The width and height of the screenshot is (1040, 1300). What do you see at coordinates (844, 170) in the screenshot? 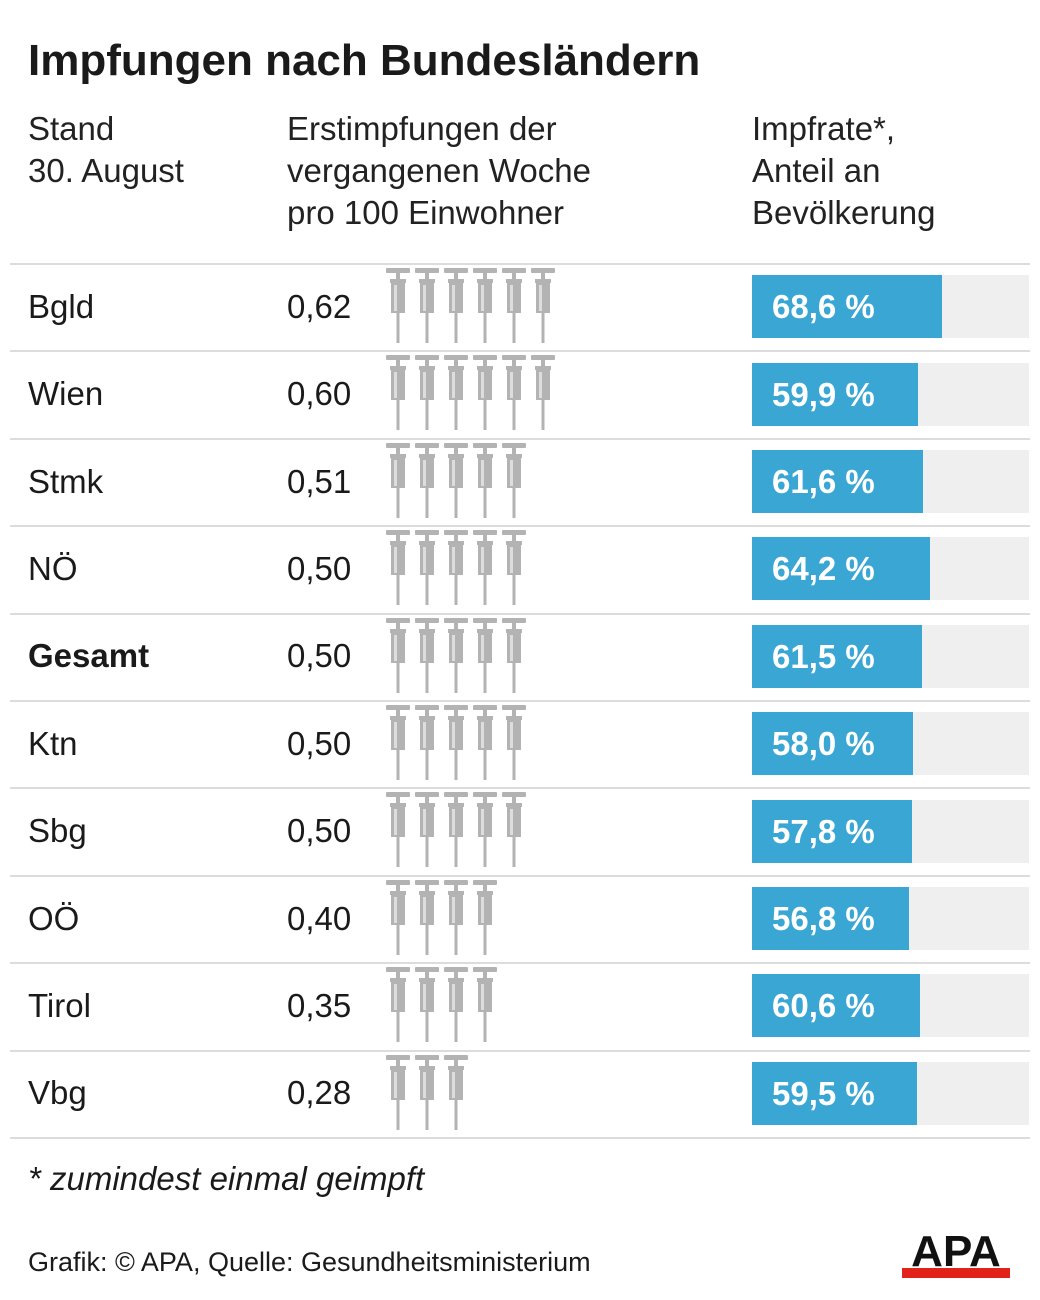
I see `header-vaccination-rate: Impfrate*, Anteil an Bevölkerung` at bounding box center [844, 170].